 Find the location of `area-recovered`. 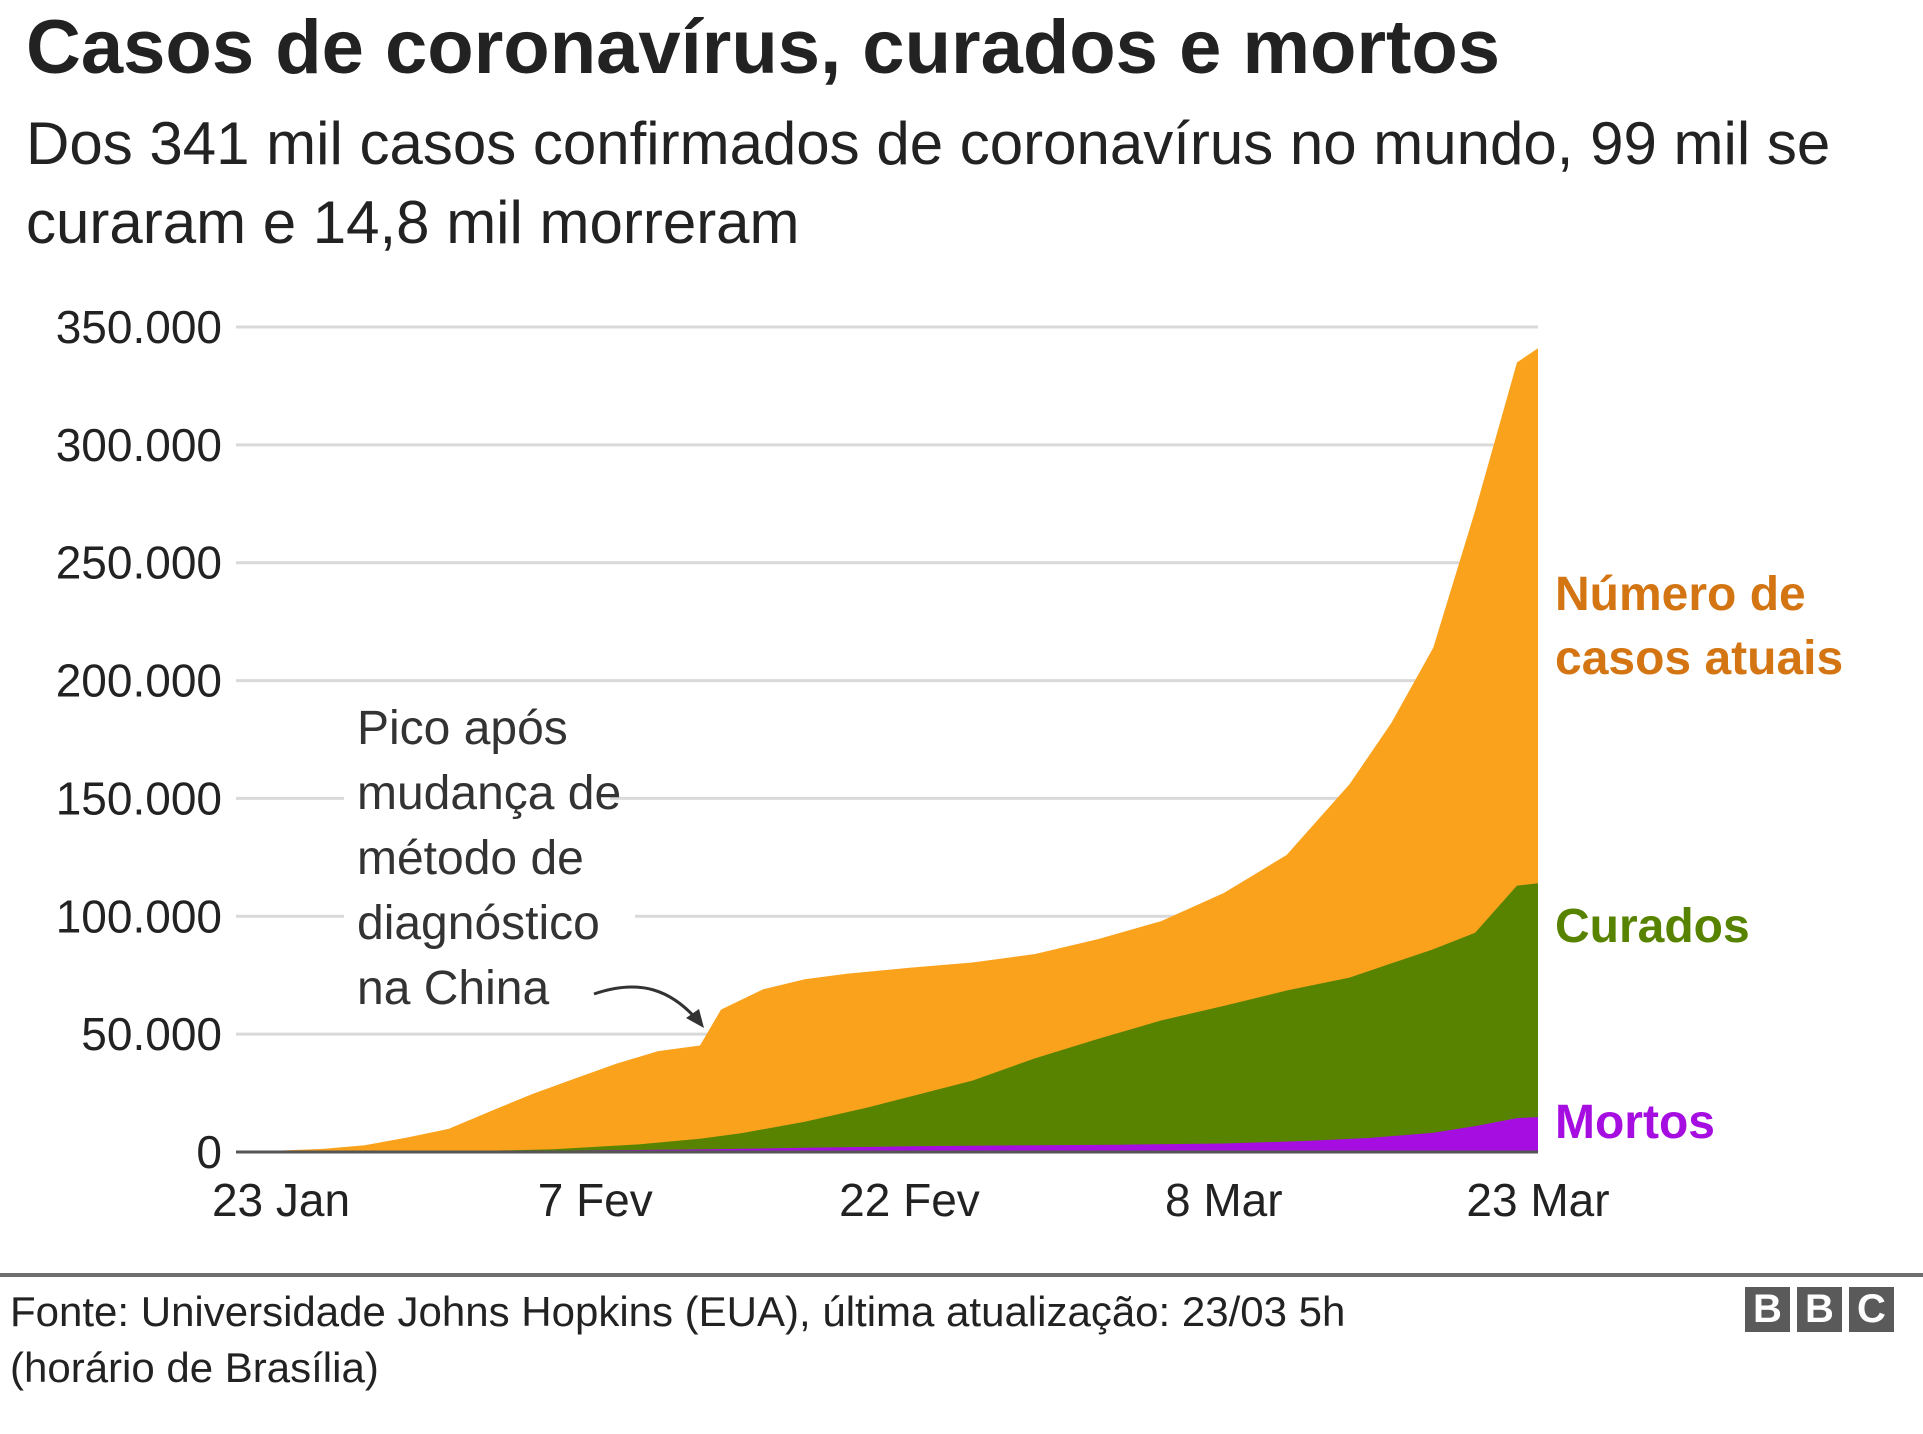

area-recovered is located at coordinates (889, 1017).